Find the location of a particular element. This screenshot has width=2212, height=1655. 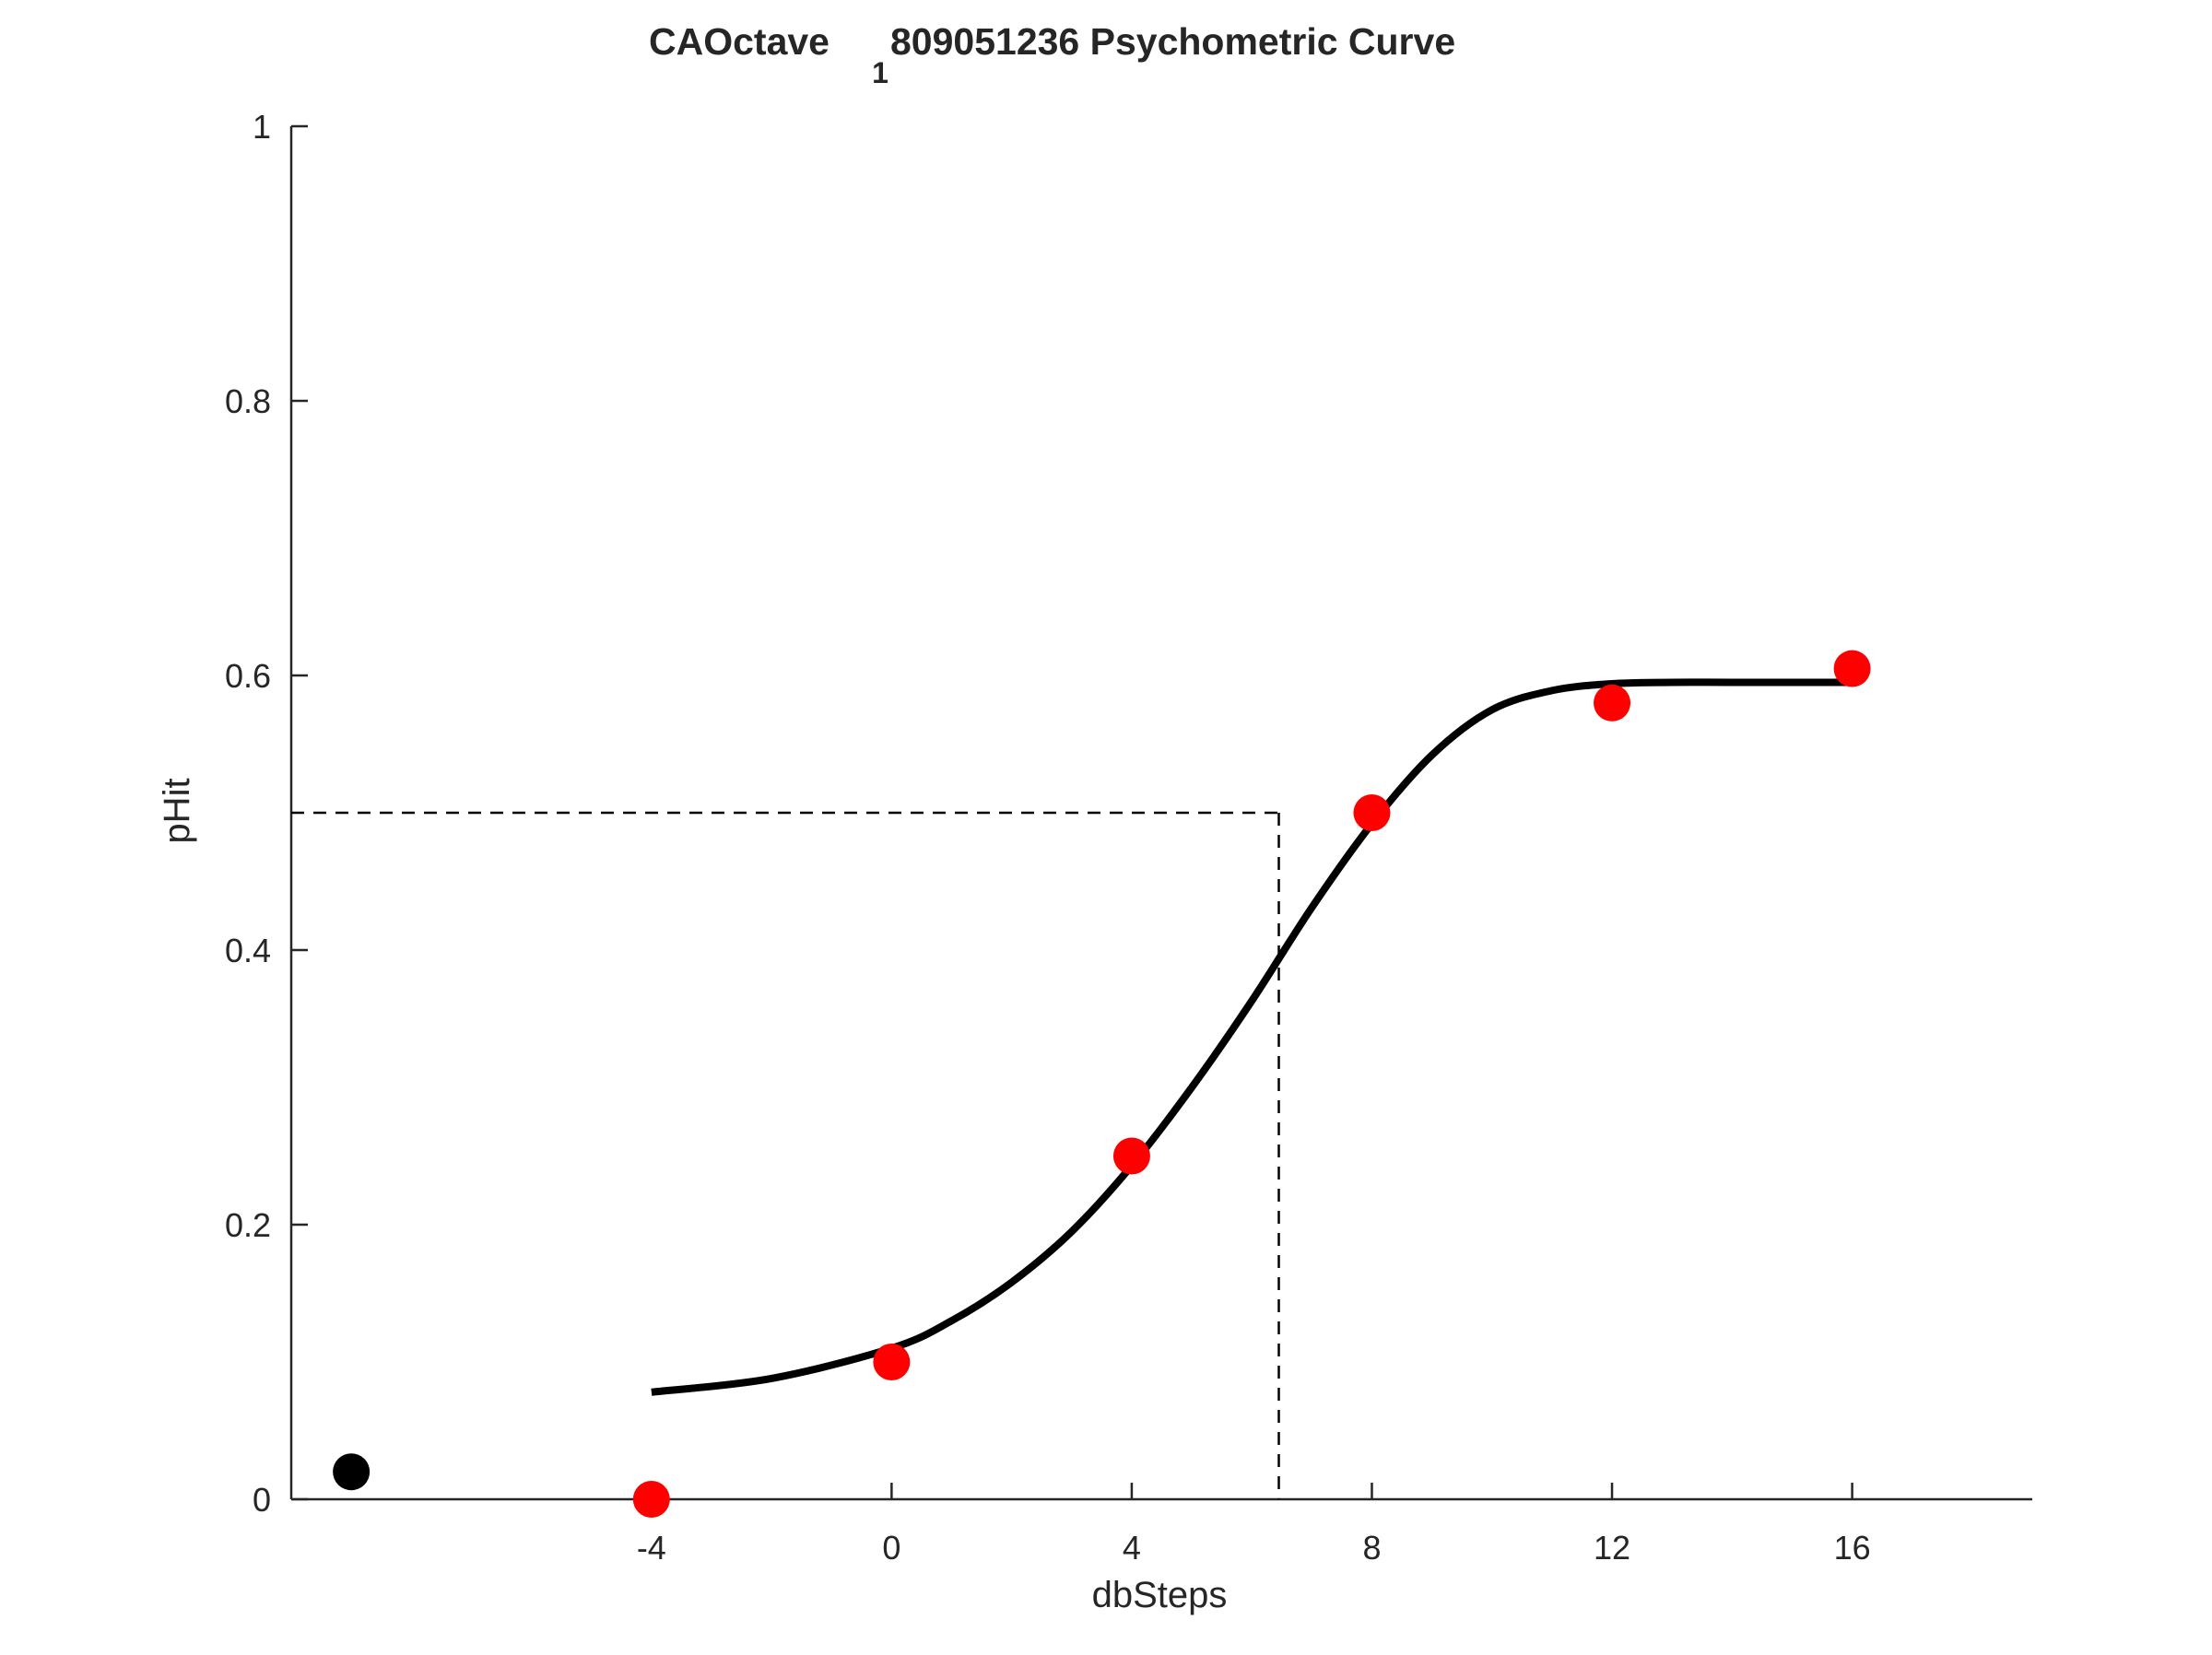

chart-title: CAOctave 1 809051236 Psychometric Curve is located at coordinates (1052, 54).